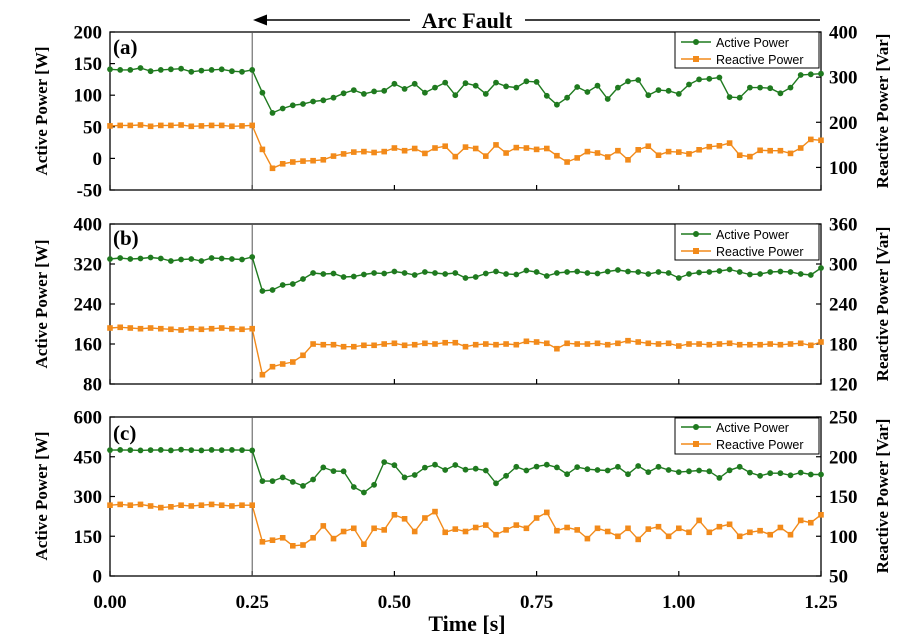  What do you see at coordinates (760, 60) in the screenshot?
I see `legend-reactive-label: Reactive Power` at bounding box center [760, 60].